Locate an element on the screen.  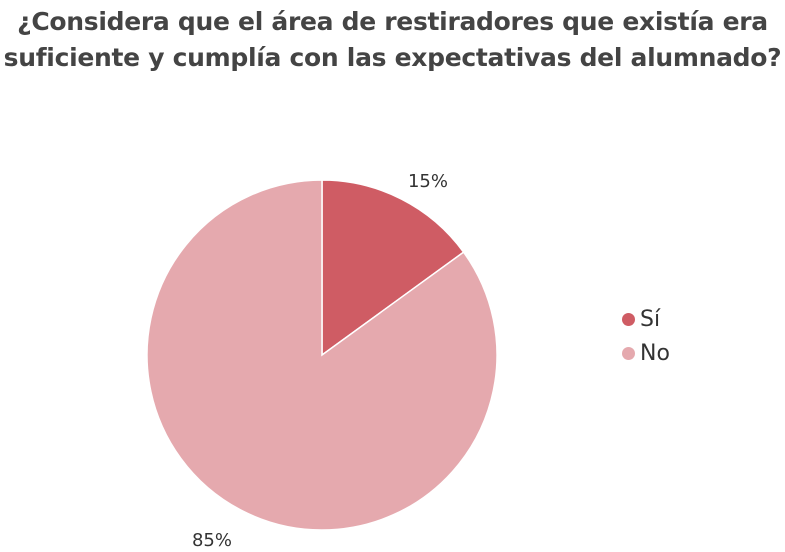
pie-slice-si is located at coordinates (393, 268).